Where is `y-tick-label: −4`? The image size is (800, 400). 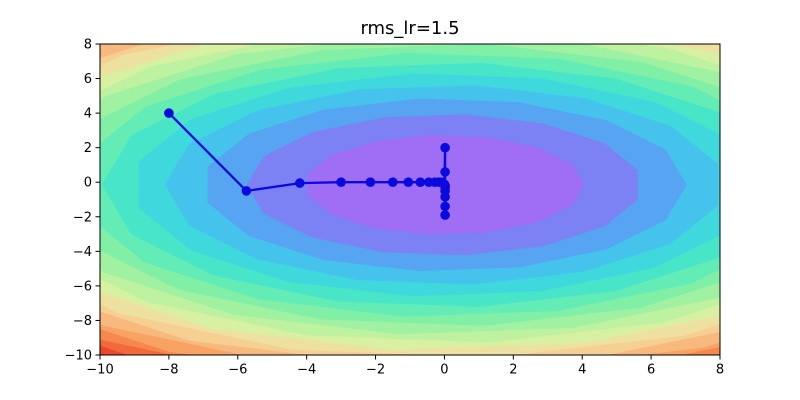 y-tick-label: −4 is located at coordinates (82, 252).